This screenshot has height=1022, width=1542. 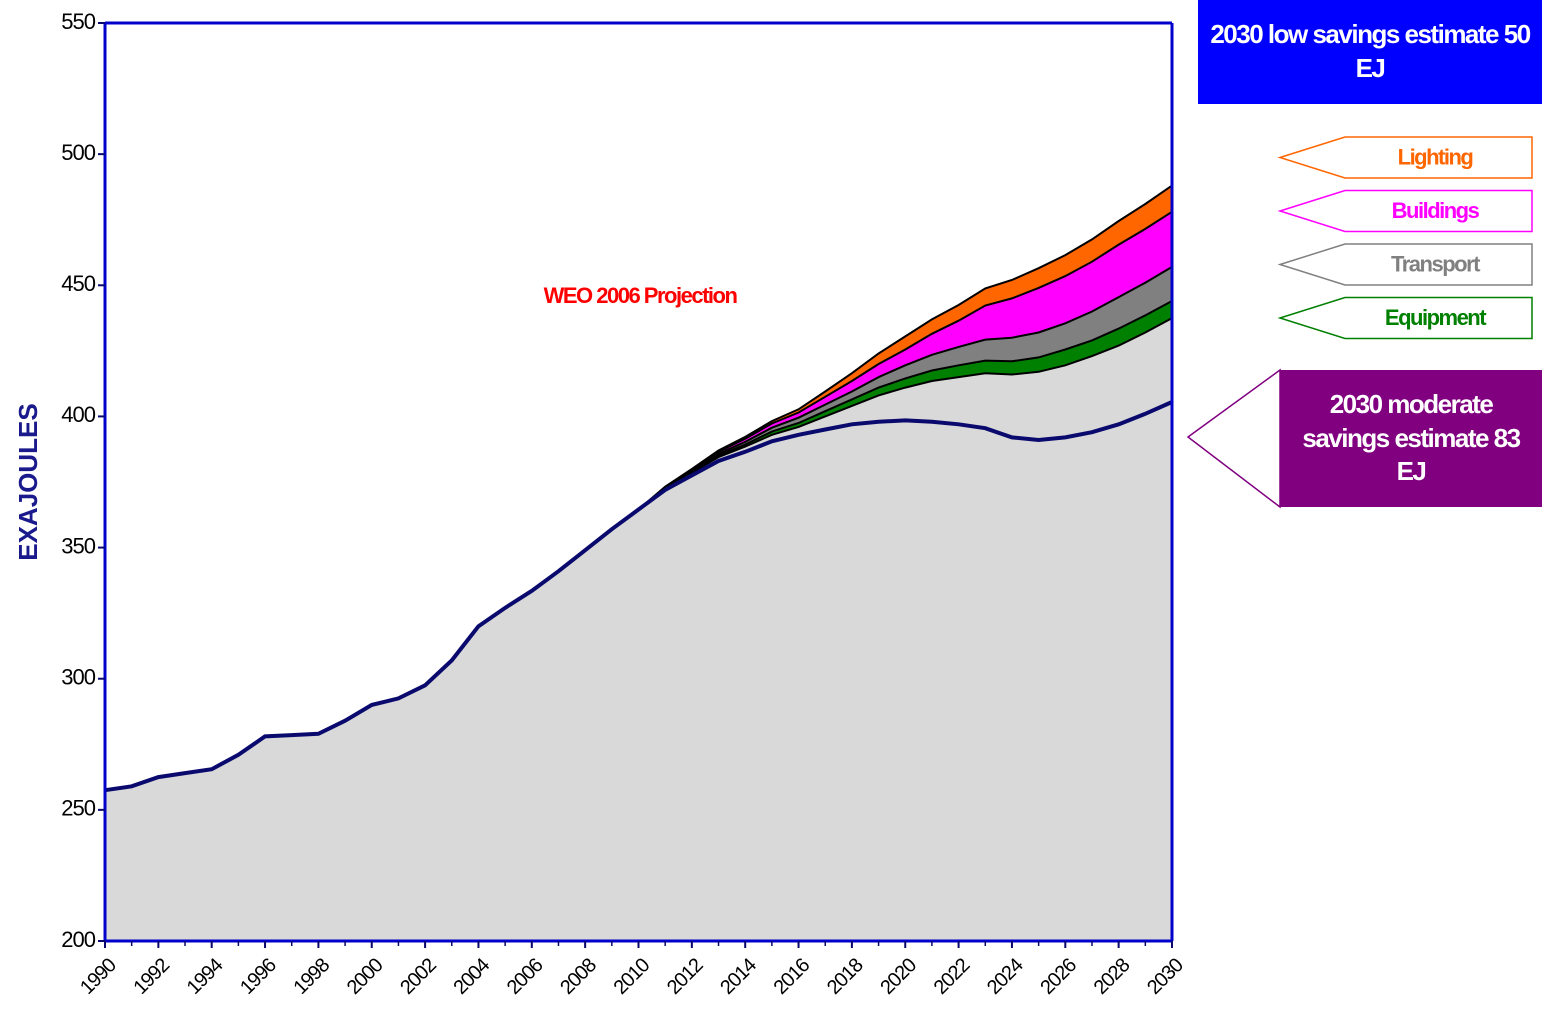 I want to click on y-tick-label: 200, so click(x=78, y=939).